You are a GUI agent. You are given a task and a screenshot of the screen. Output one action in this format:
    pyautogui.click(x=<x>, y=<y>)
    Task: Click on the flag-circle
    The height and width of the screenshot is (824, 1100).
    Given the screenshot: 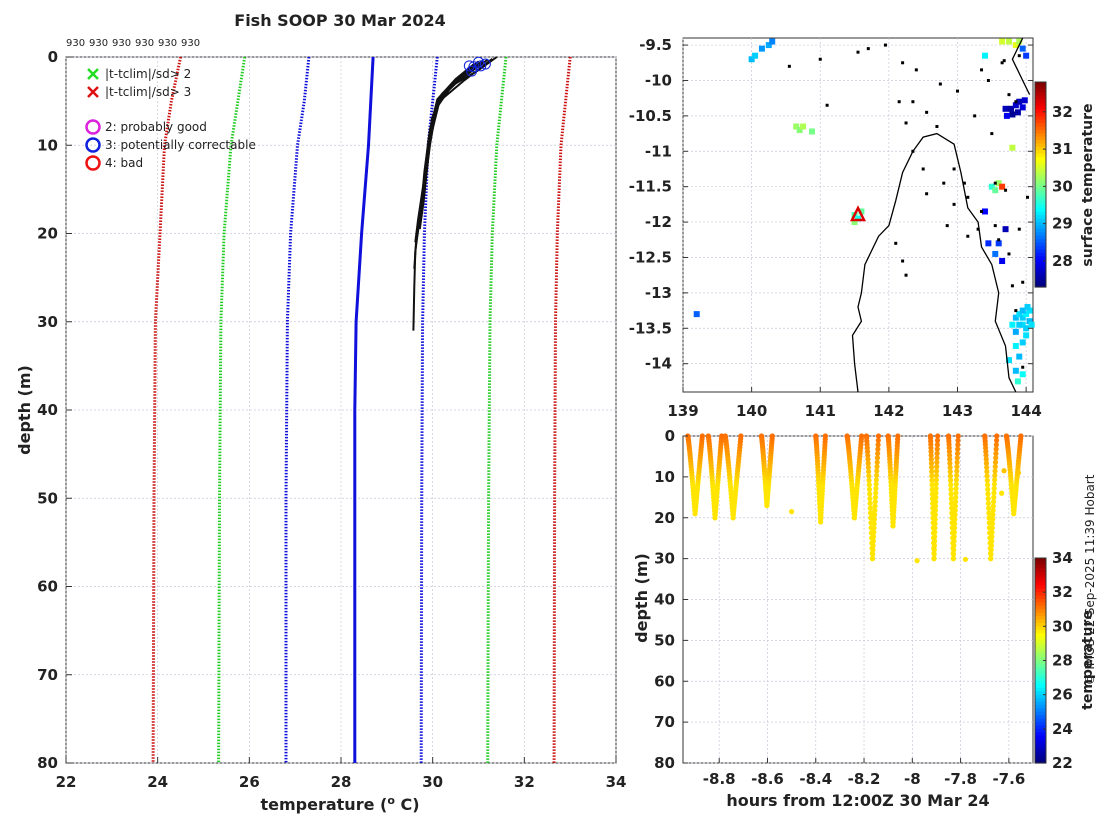 What is the action you would take?
    pyautogui.click(x=472, y=71)
    